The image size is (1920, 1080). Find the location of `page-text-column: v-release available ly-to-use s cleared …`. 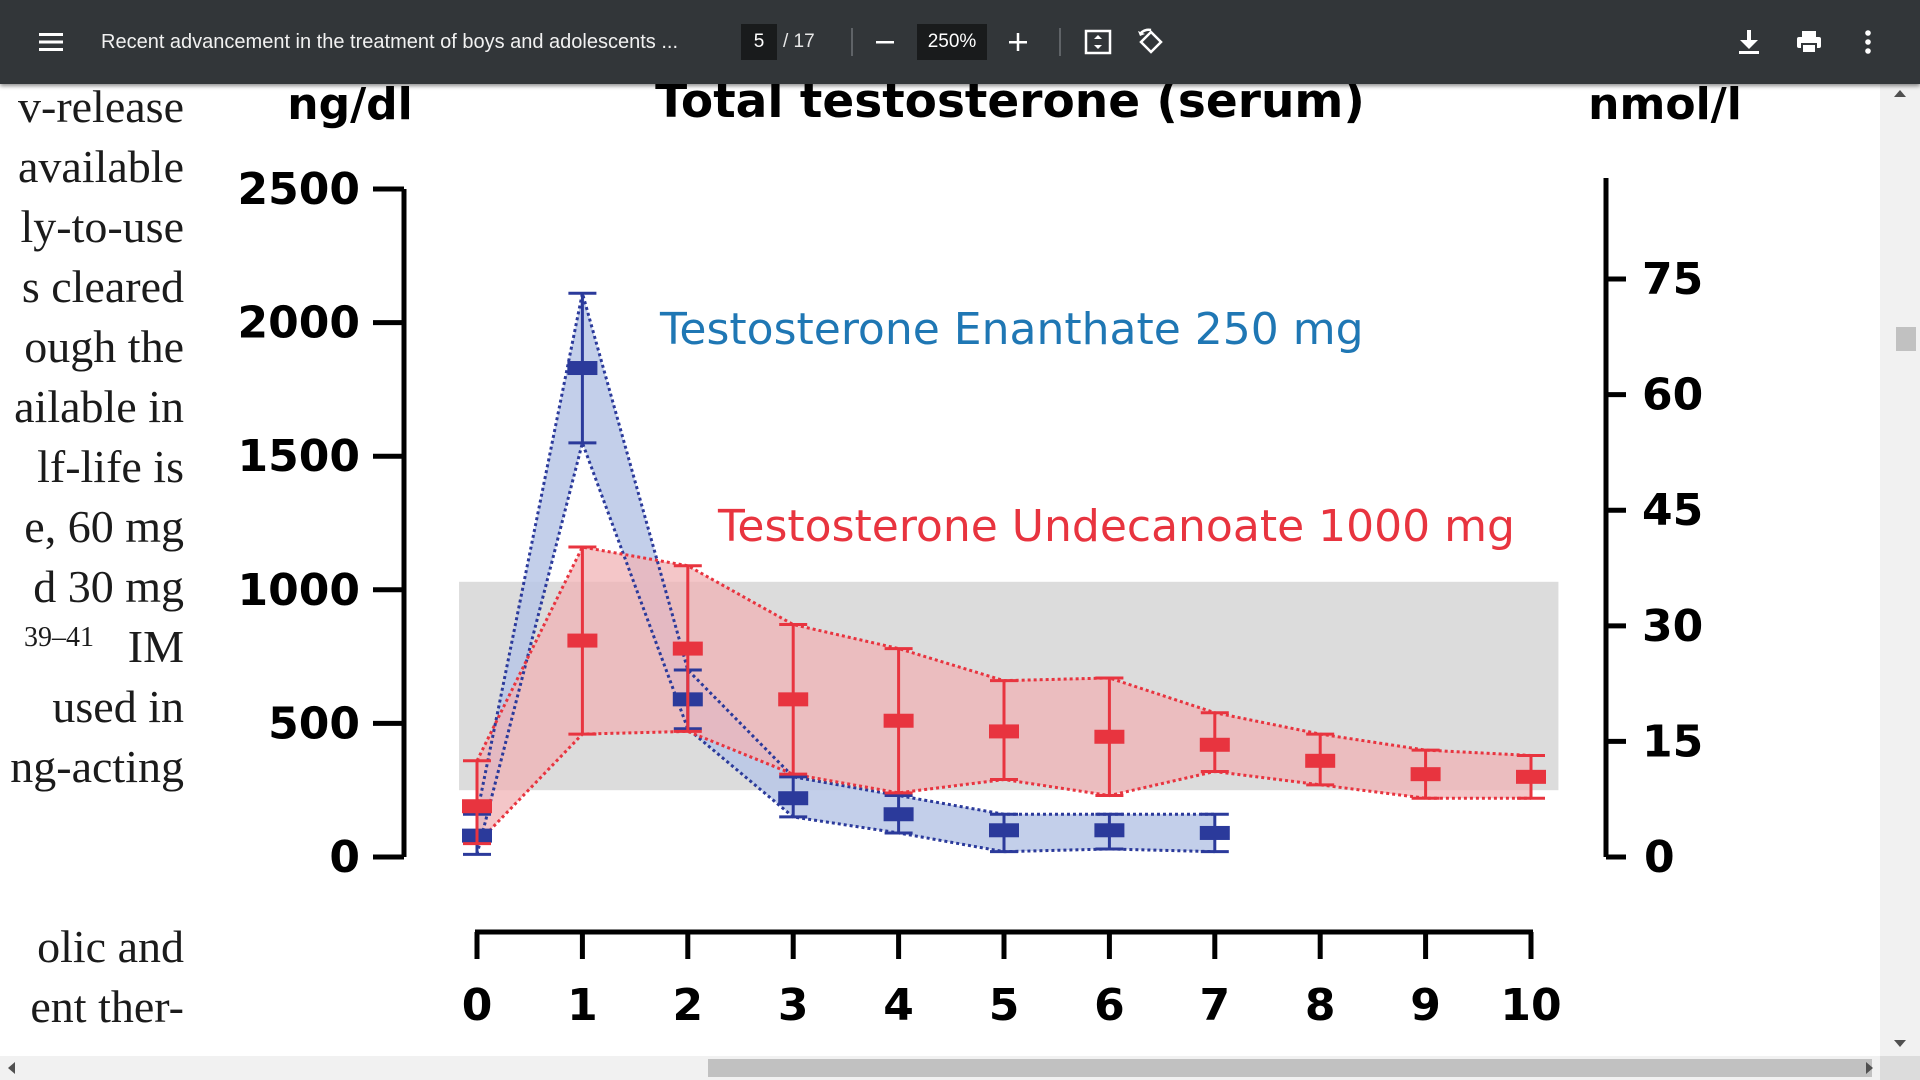

page-text-column: v-release available ly-to-use s cleared … is located at coordinates (95, 570).